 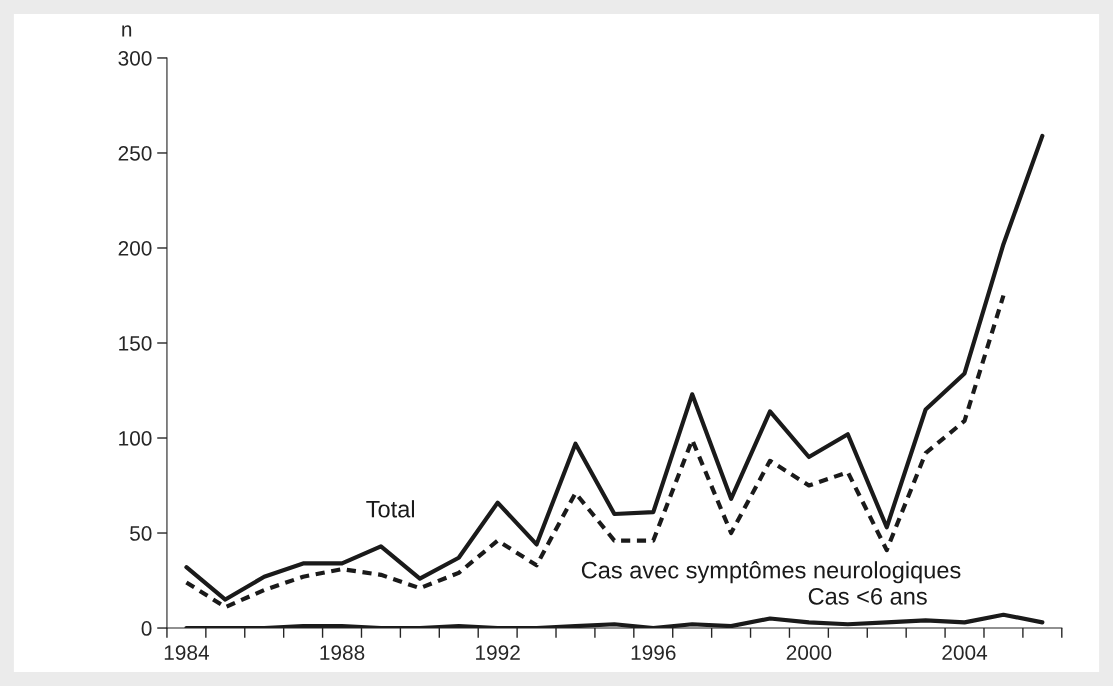 I want to click on y-tick-label: 300, so click(x=135, y=58).